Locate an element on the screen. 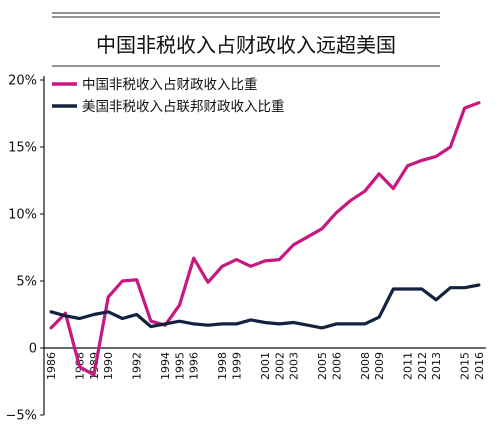 The width and height of the screenshot is (500, 429). x-tick-label: 1995 is located at coordinates (179, 366).